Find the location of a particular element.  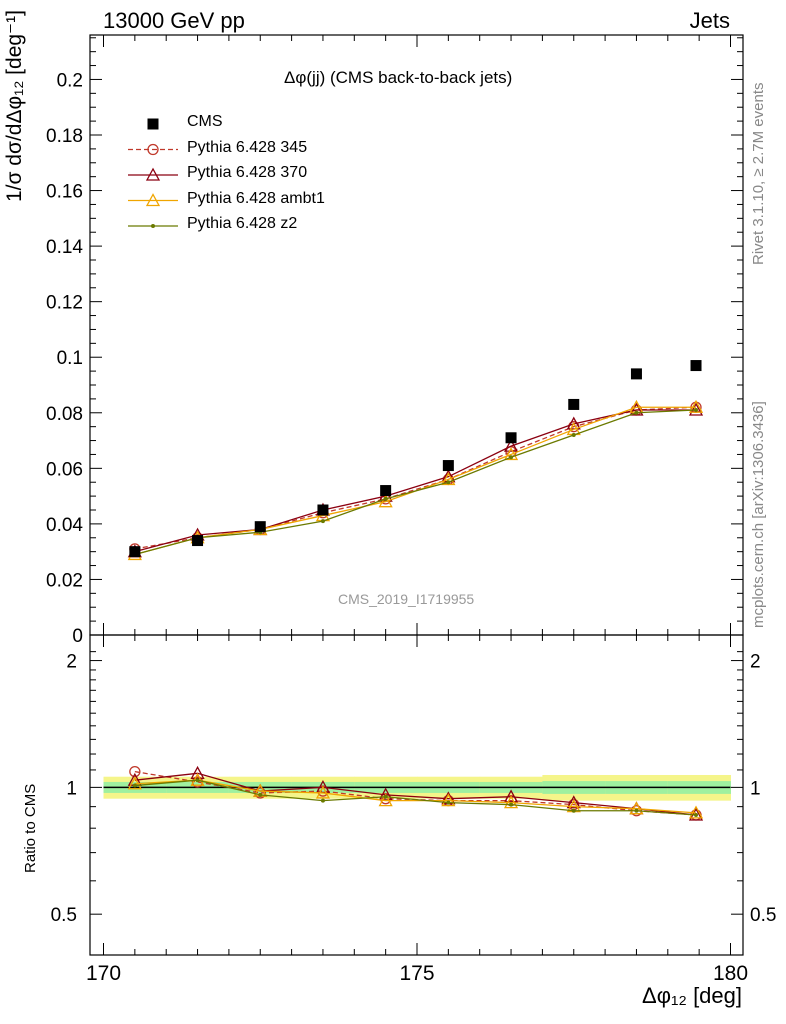

ratio-y-tick-label-right: 1 is located at coordinates (755, 788).